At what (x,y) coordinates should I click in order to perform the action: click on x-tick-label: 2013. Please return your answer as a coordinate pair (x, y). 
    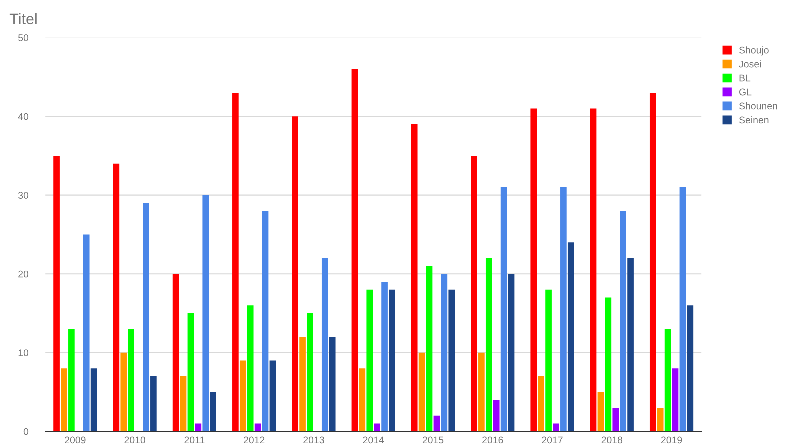
    Looking at the image, I should click on (314, 440).